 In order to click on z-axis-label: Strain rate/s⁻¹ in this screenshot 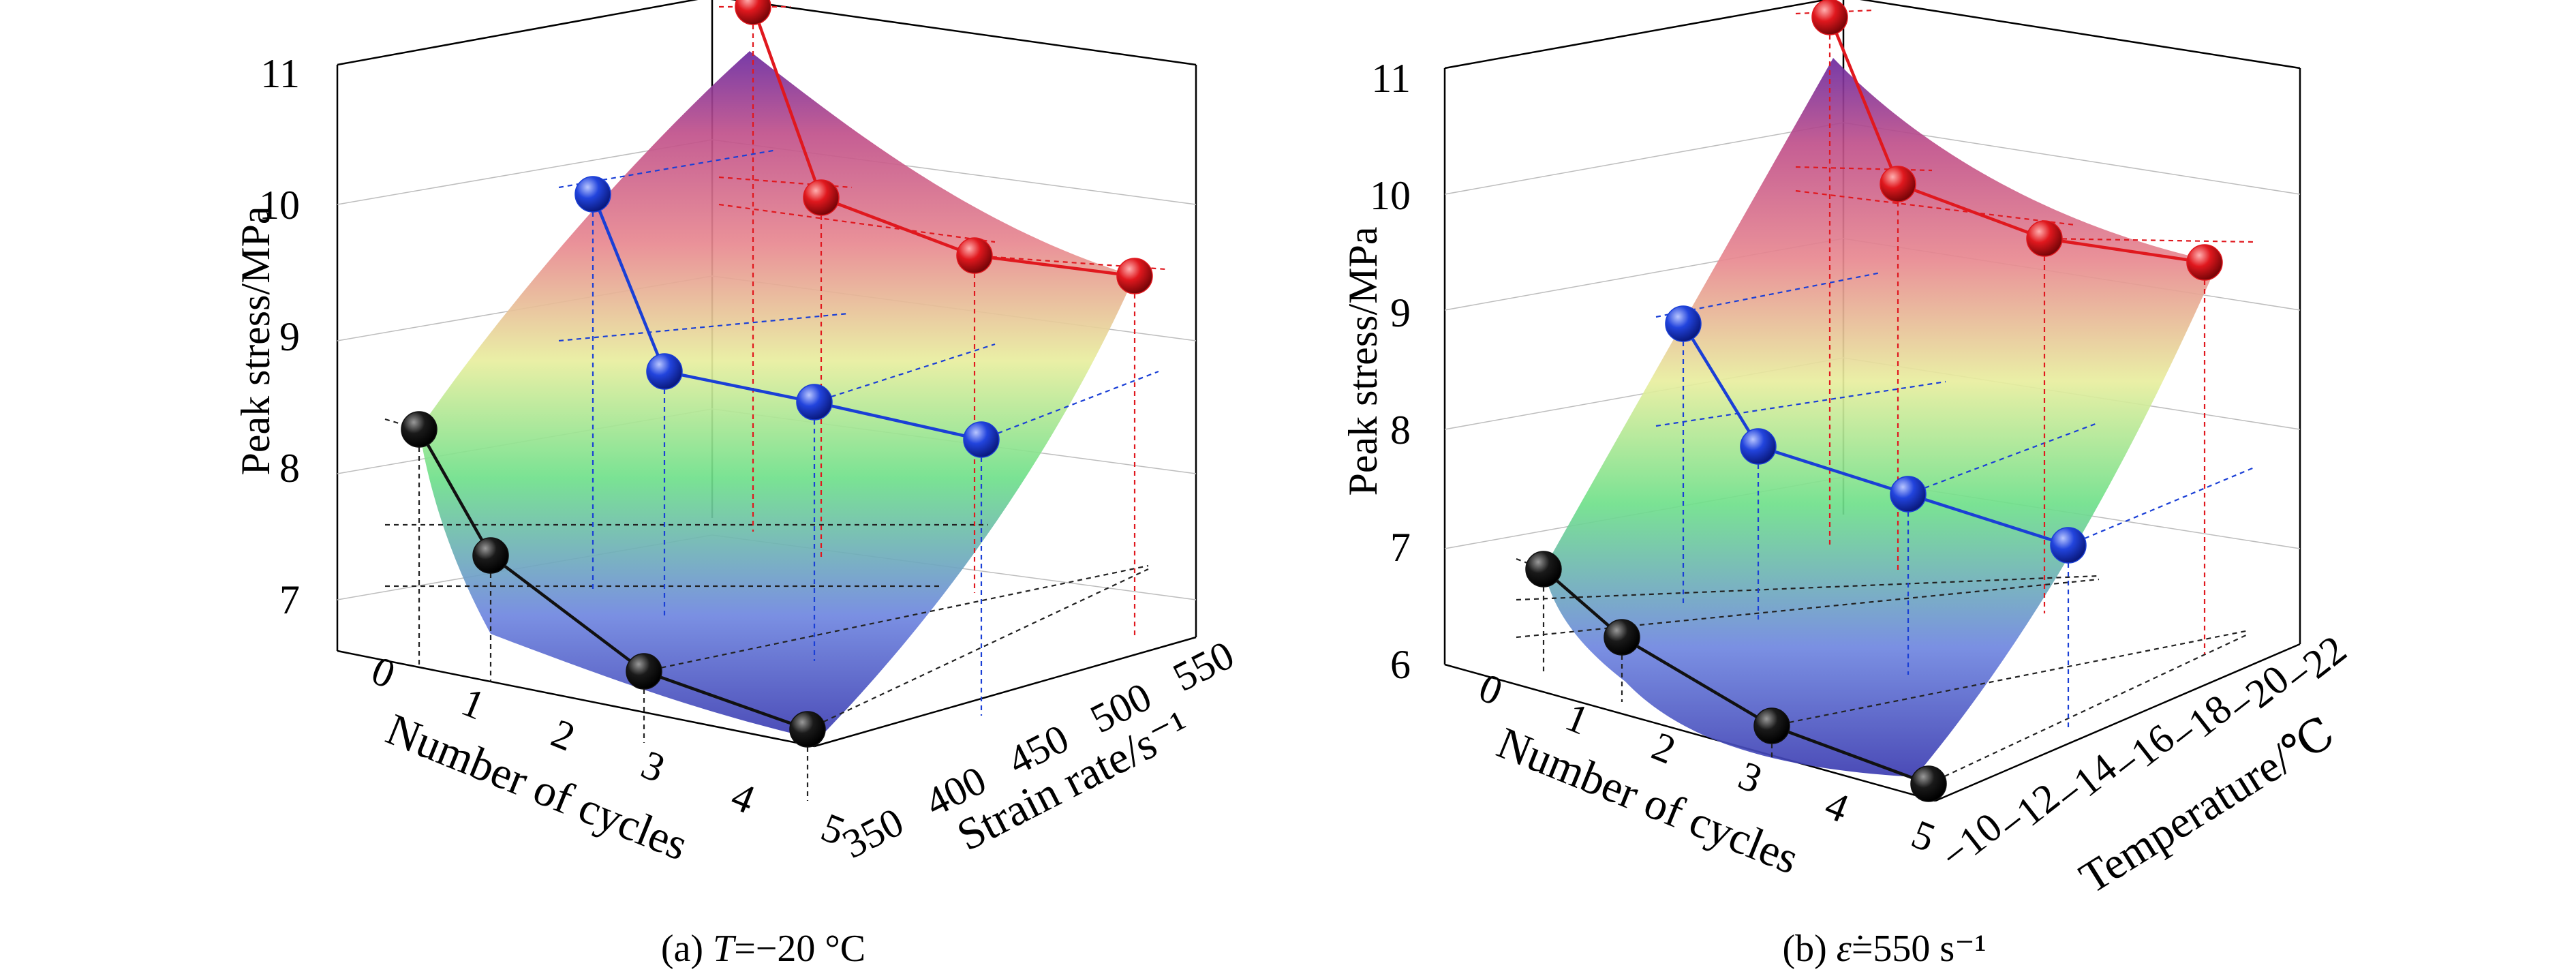, I will do `click(1073, 781)`.